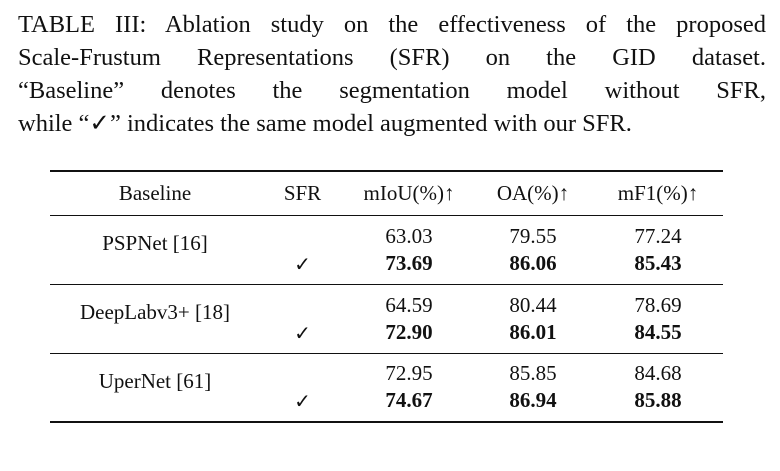  I want to click on oa-baseline-value: 79.55, so click(533, 235).